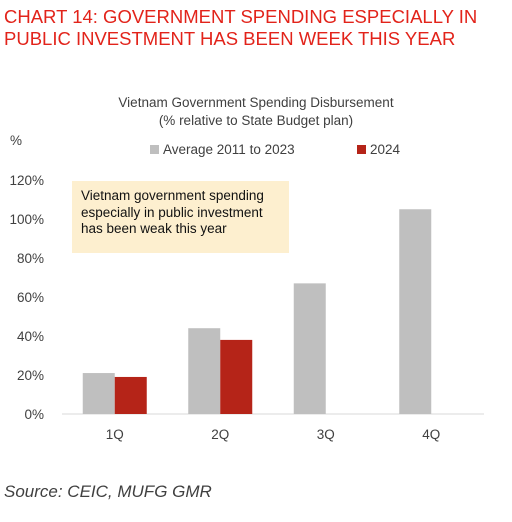 The image size is (512, 522). Describe the element at coordinates (256, 102) in the screenshot. I see `chart-title: Vietnam Government Spending Disbursement` at that location.